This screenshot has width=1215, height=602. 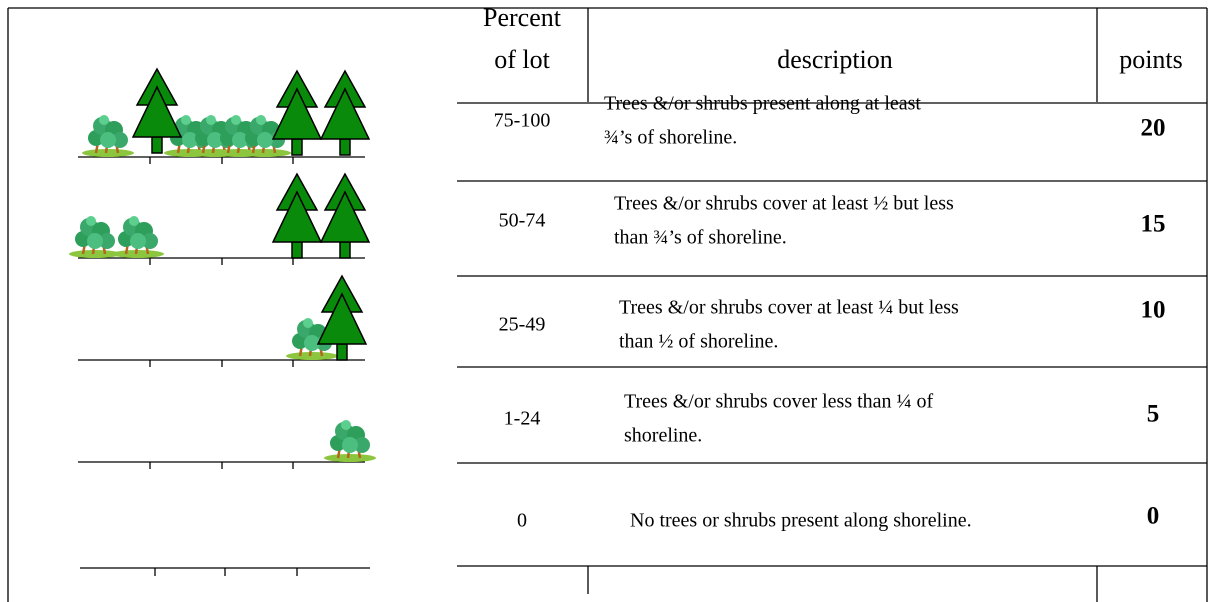 I want to click on header-description: description, so click(x=835, y=59).